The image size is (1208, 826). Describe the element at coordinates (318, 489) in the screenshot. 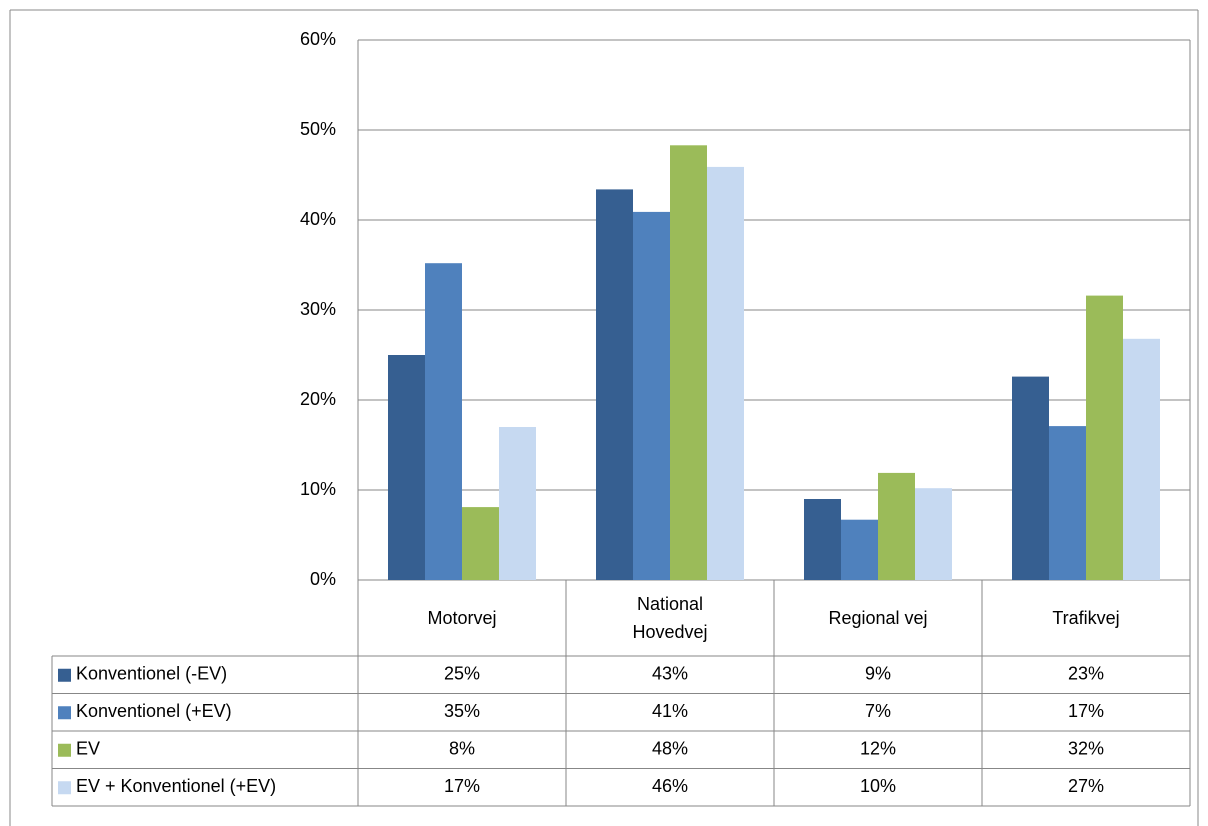

I see `y-tick-label: 10%` at that location.